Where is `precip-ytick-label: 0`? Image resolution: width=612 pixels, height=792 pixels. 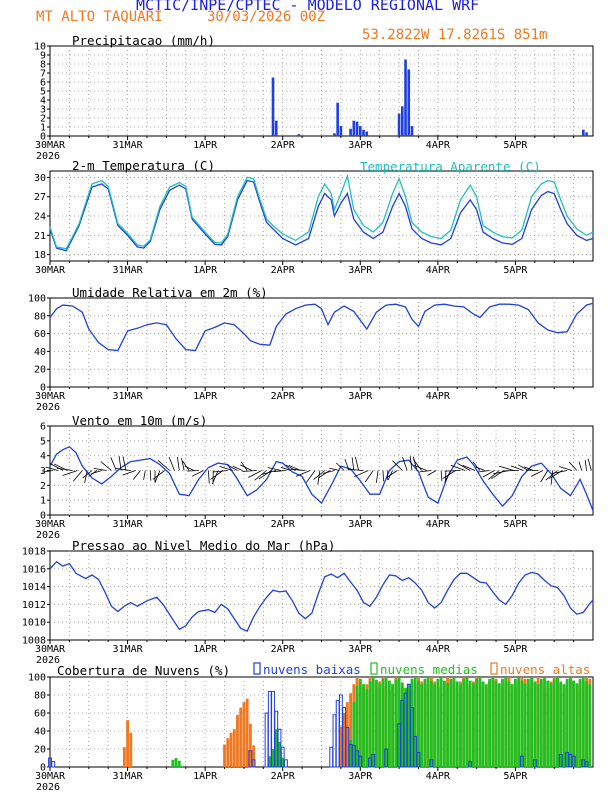 precip-ytick-label: 0 is located at coordinates (43, 137).